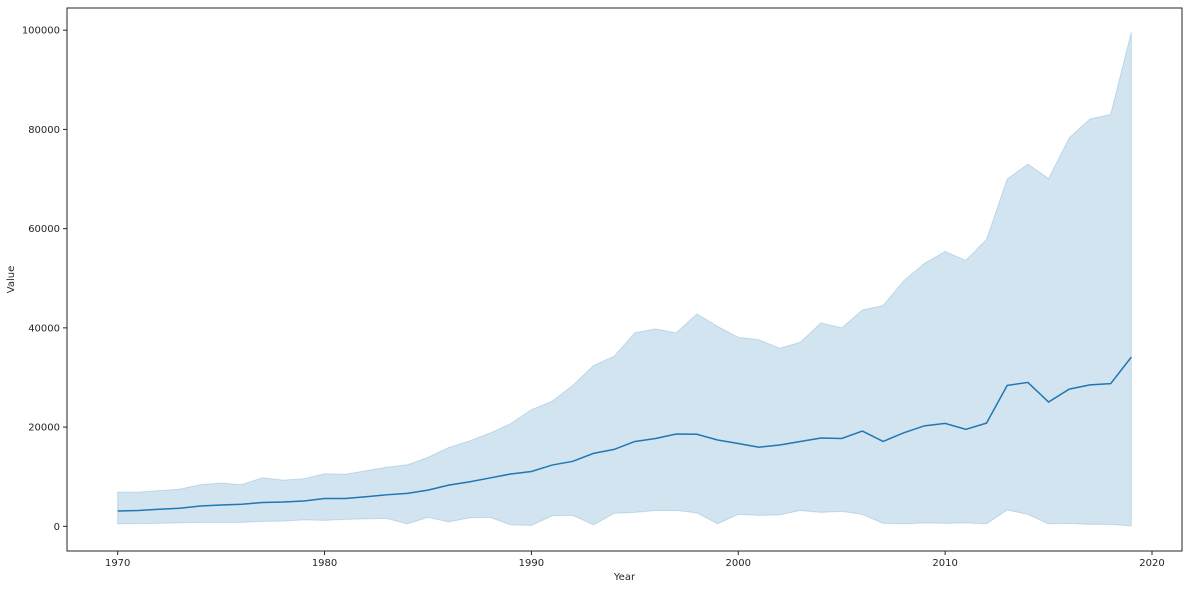  Describe the element at coordinates (635, 560) in the screenshot. I see `x-axis: 1970 1980 1990 2000 2010 2020` at that location.